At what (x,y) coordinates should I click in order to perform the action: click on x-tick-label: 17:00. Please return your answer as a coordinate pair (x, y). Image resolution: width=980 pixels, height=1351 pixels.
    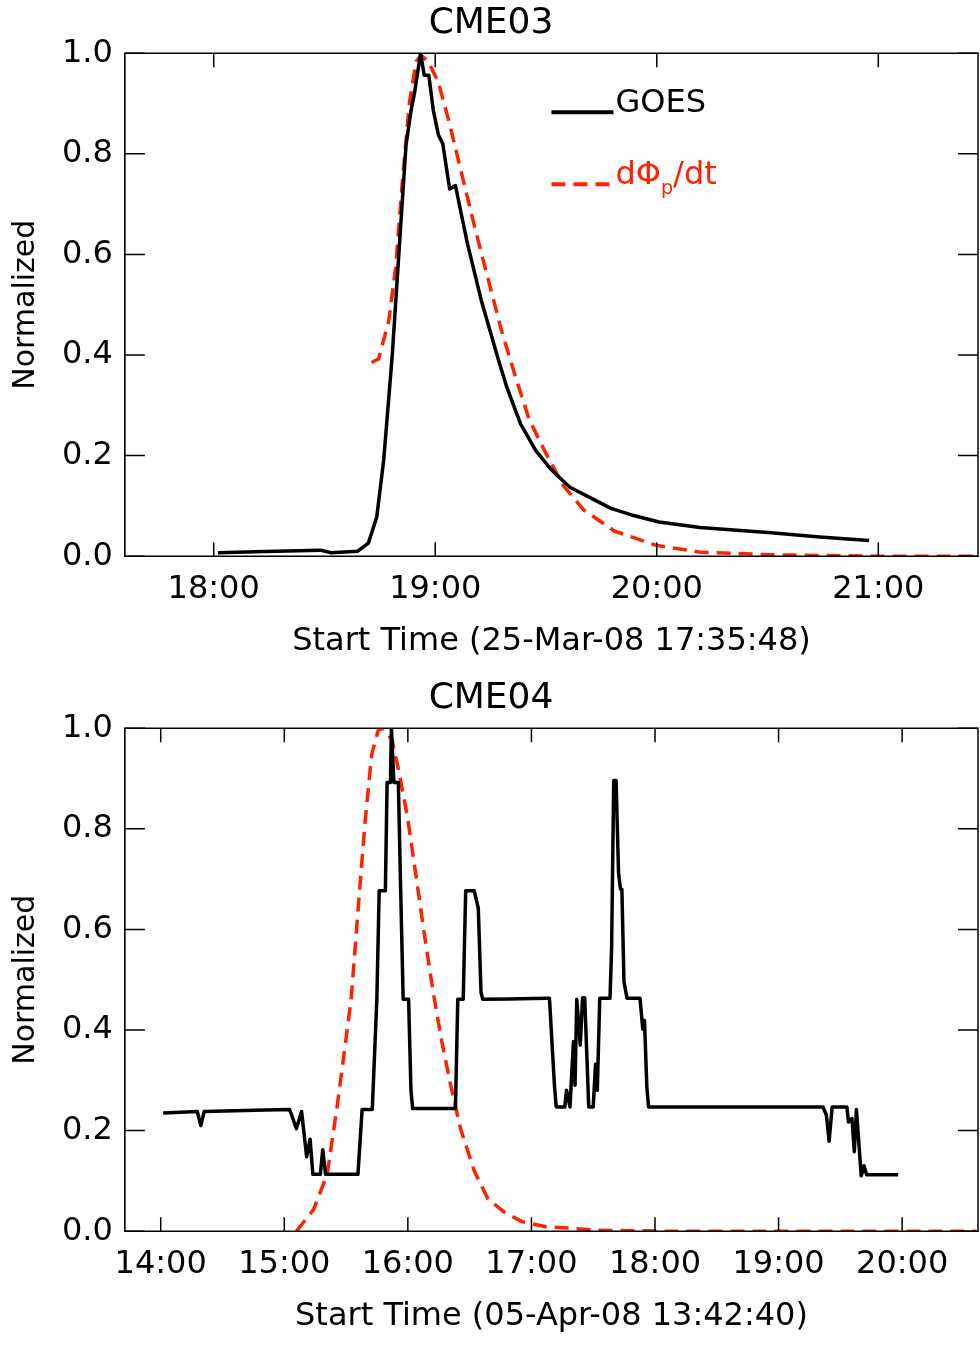
    Looking at the image, I should click on (531, 1261).